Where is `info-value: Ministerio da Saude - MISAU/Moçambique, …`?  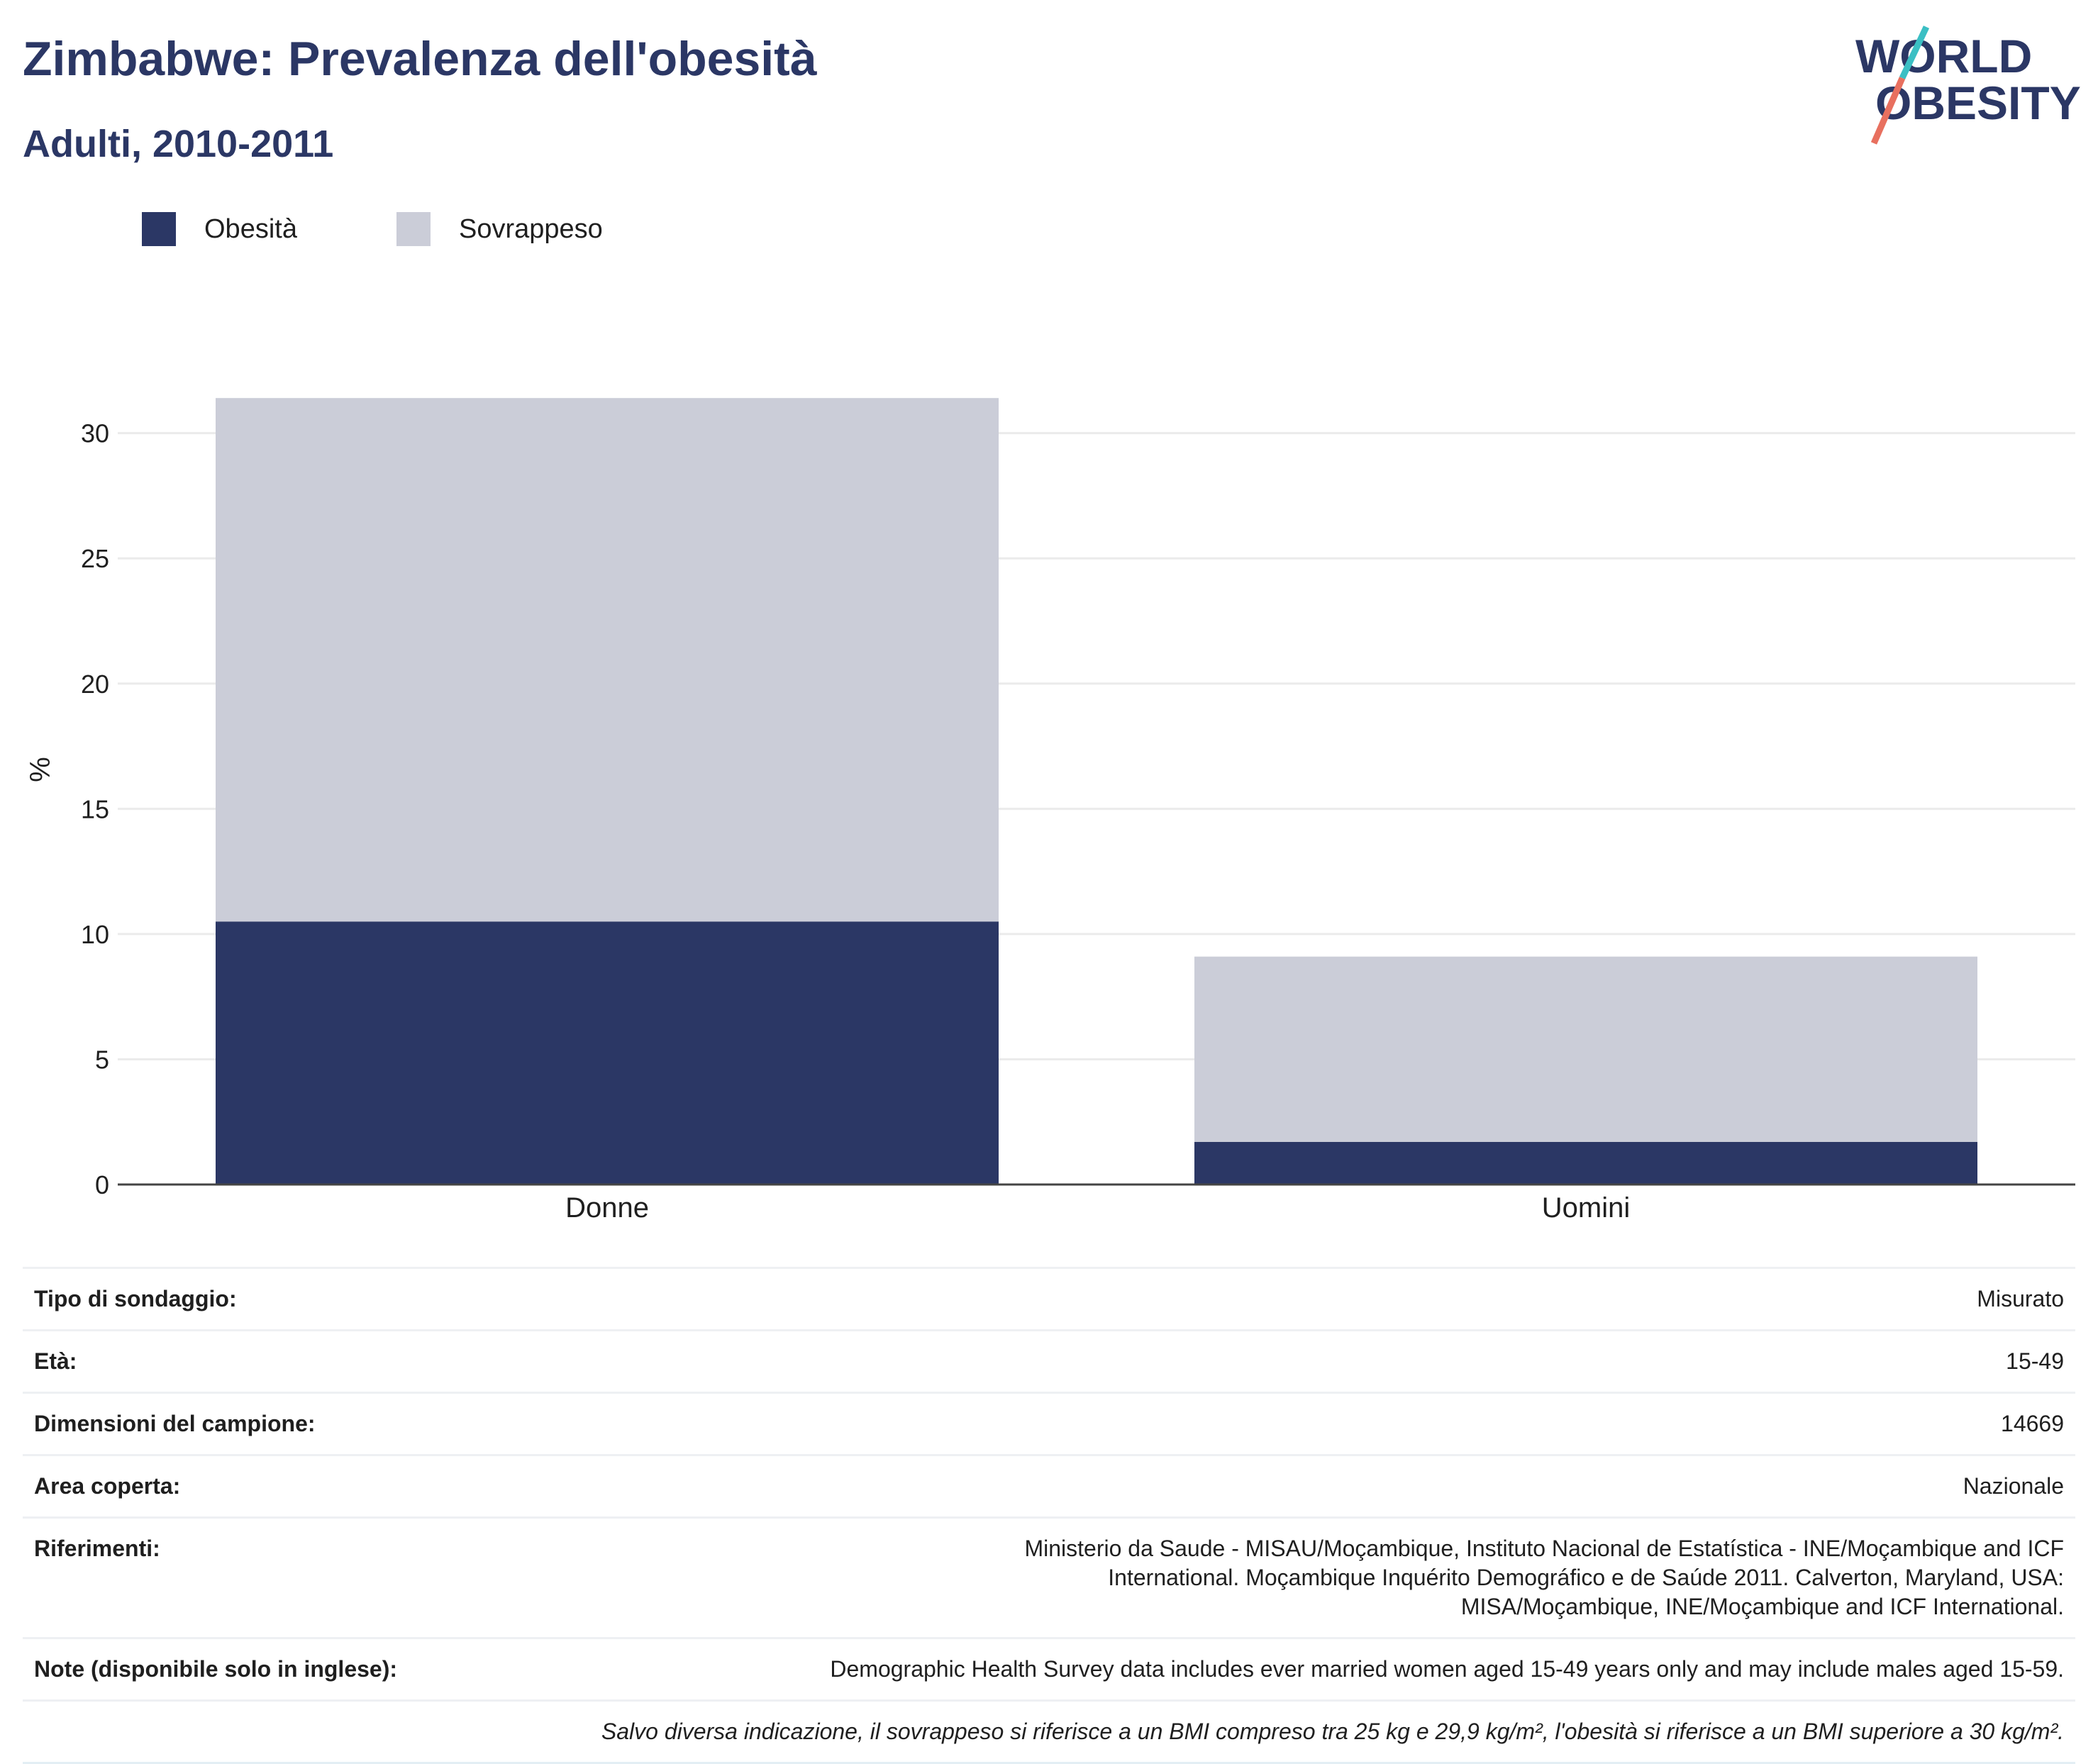 info-value: Ministerio da Saude - MISAU/Moçambique, … is located at coordinates (1242, 1577).